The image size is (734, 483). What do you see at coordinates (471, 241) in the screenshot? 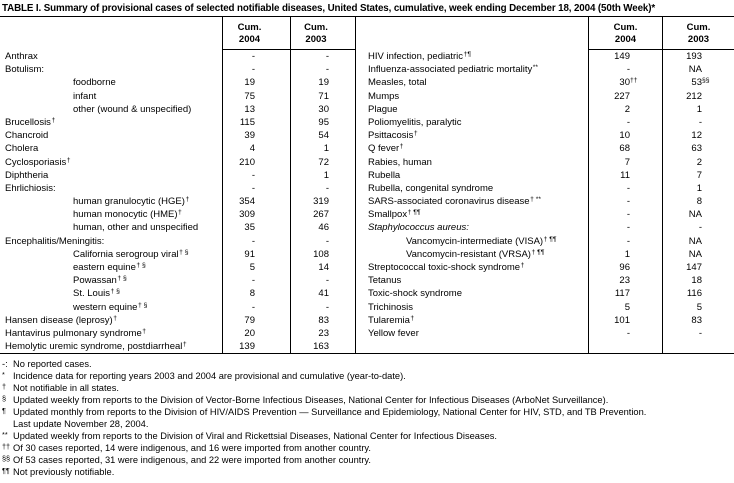
I see `disease-label: Vancomycin-intermediate (VISA)† ¶¶` at bounding box center [471, 241].